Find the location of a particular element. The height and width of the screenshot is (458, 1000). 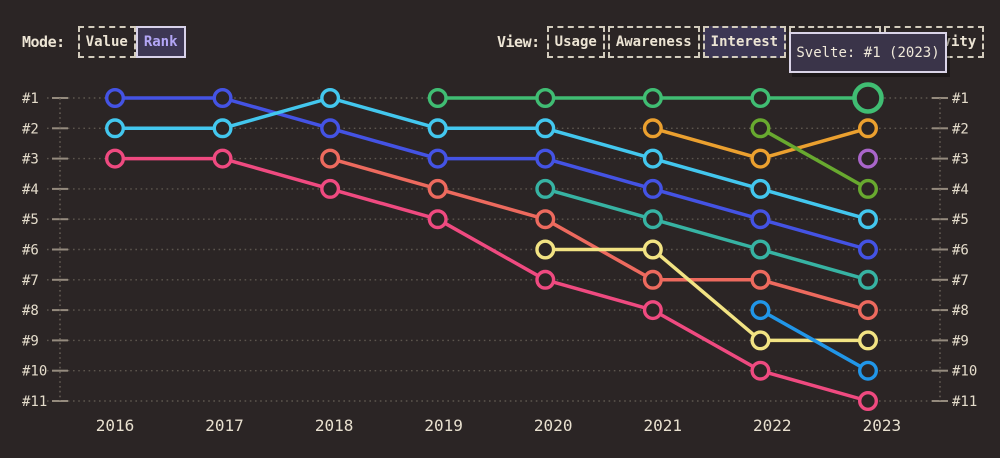

rank-label-left: #7 is located at coordinates (30, 281).